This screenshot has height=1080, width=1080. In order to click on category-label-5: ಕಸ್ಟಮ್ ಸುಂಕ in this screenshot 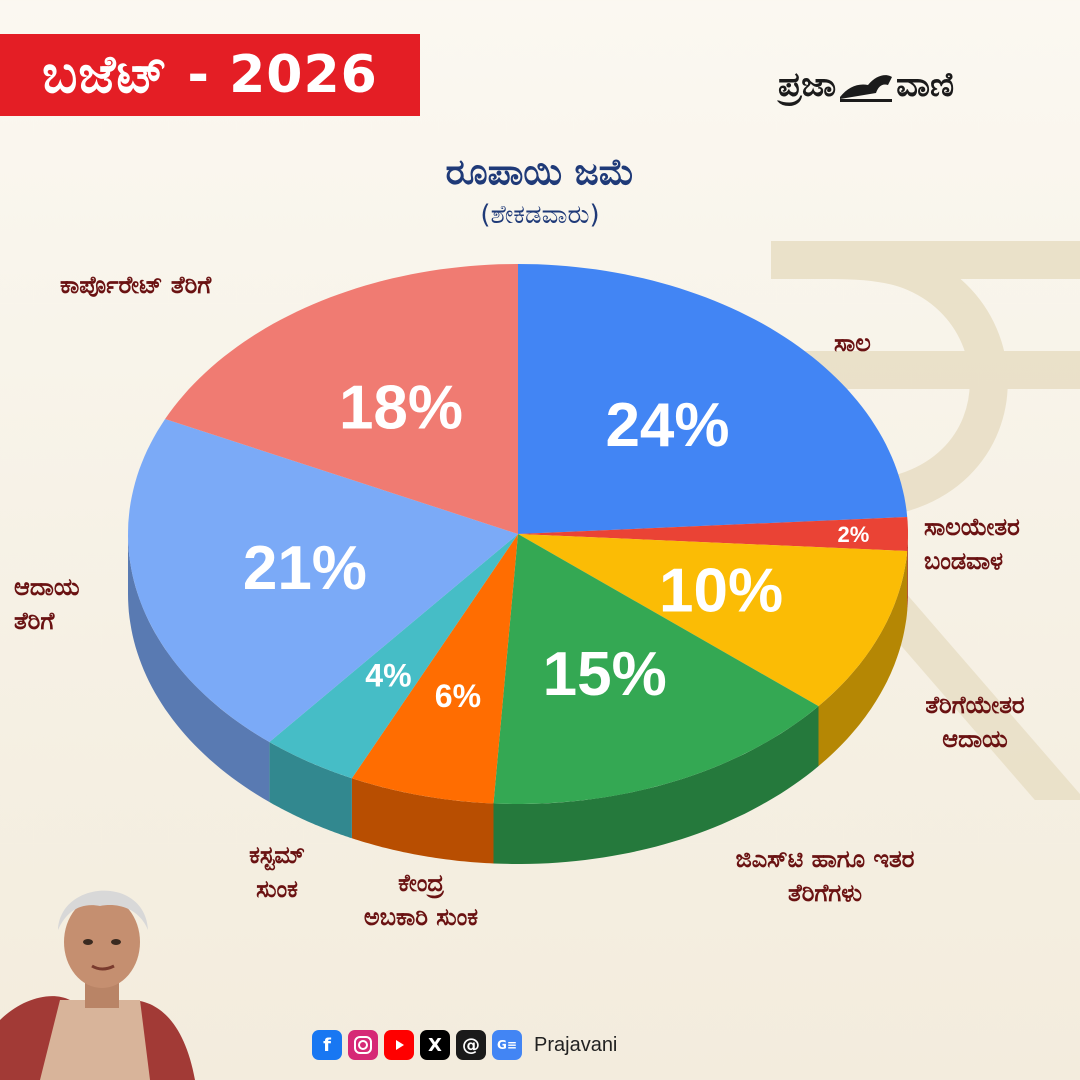, I will do `click(277, 872)`.